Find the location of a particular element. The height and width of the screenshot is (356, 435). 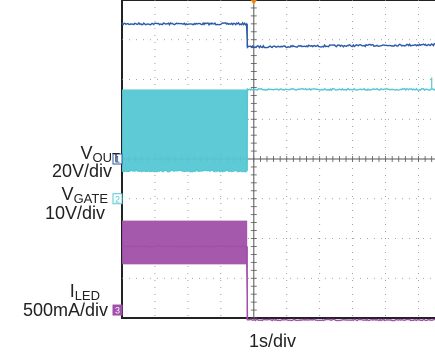

vout-scale: 20V/div is located at coordinates (81, 171).